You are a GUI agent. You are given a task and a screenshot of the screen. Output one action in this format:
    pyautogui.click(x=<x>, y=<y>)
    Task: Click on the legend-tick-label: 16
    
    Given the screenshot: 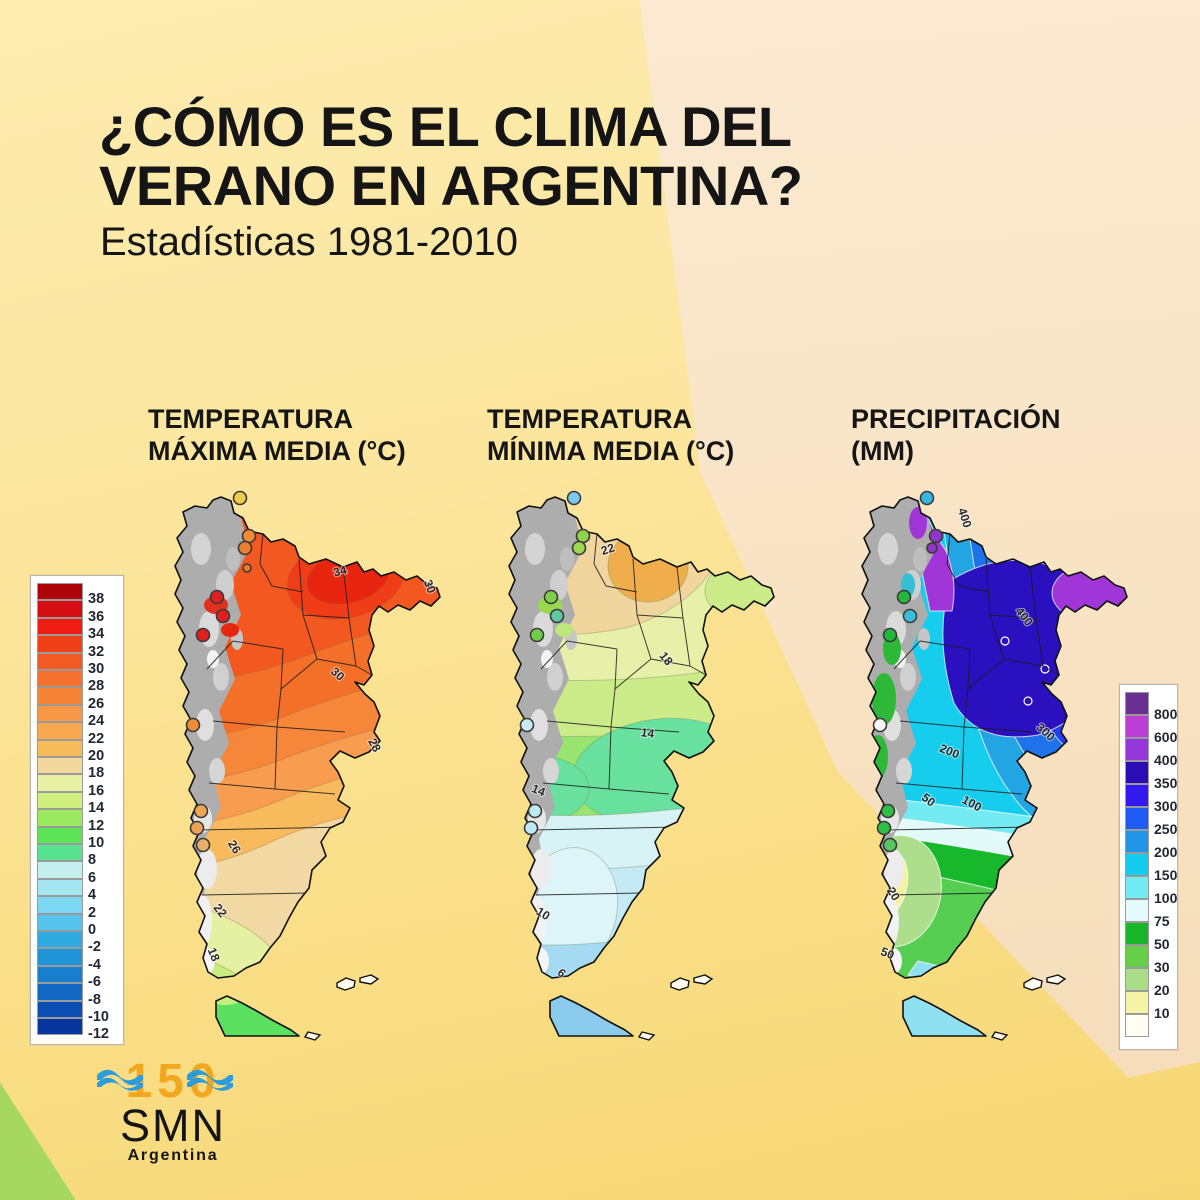 What is the action you would take?
    pyautogui.click(x=96, y=790)
    